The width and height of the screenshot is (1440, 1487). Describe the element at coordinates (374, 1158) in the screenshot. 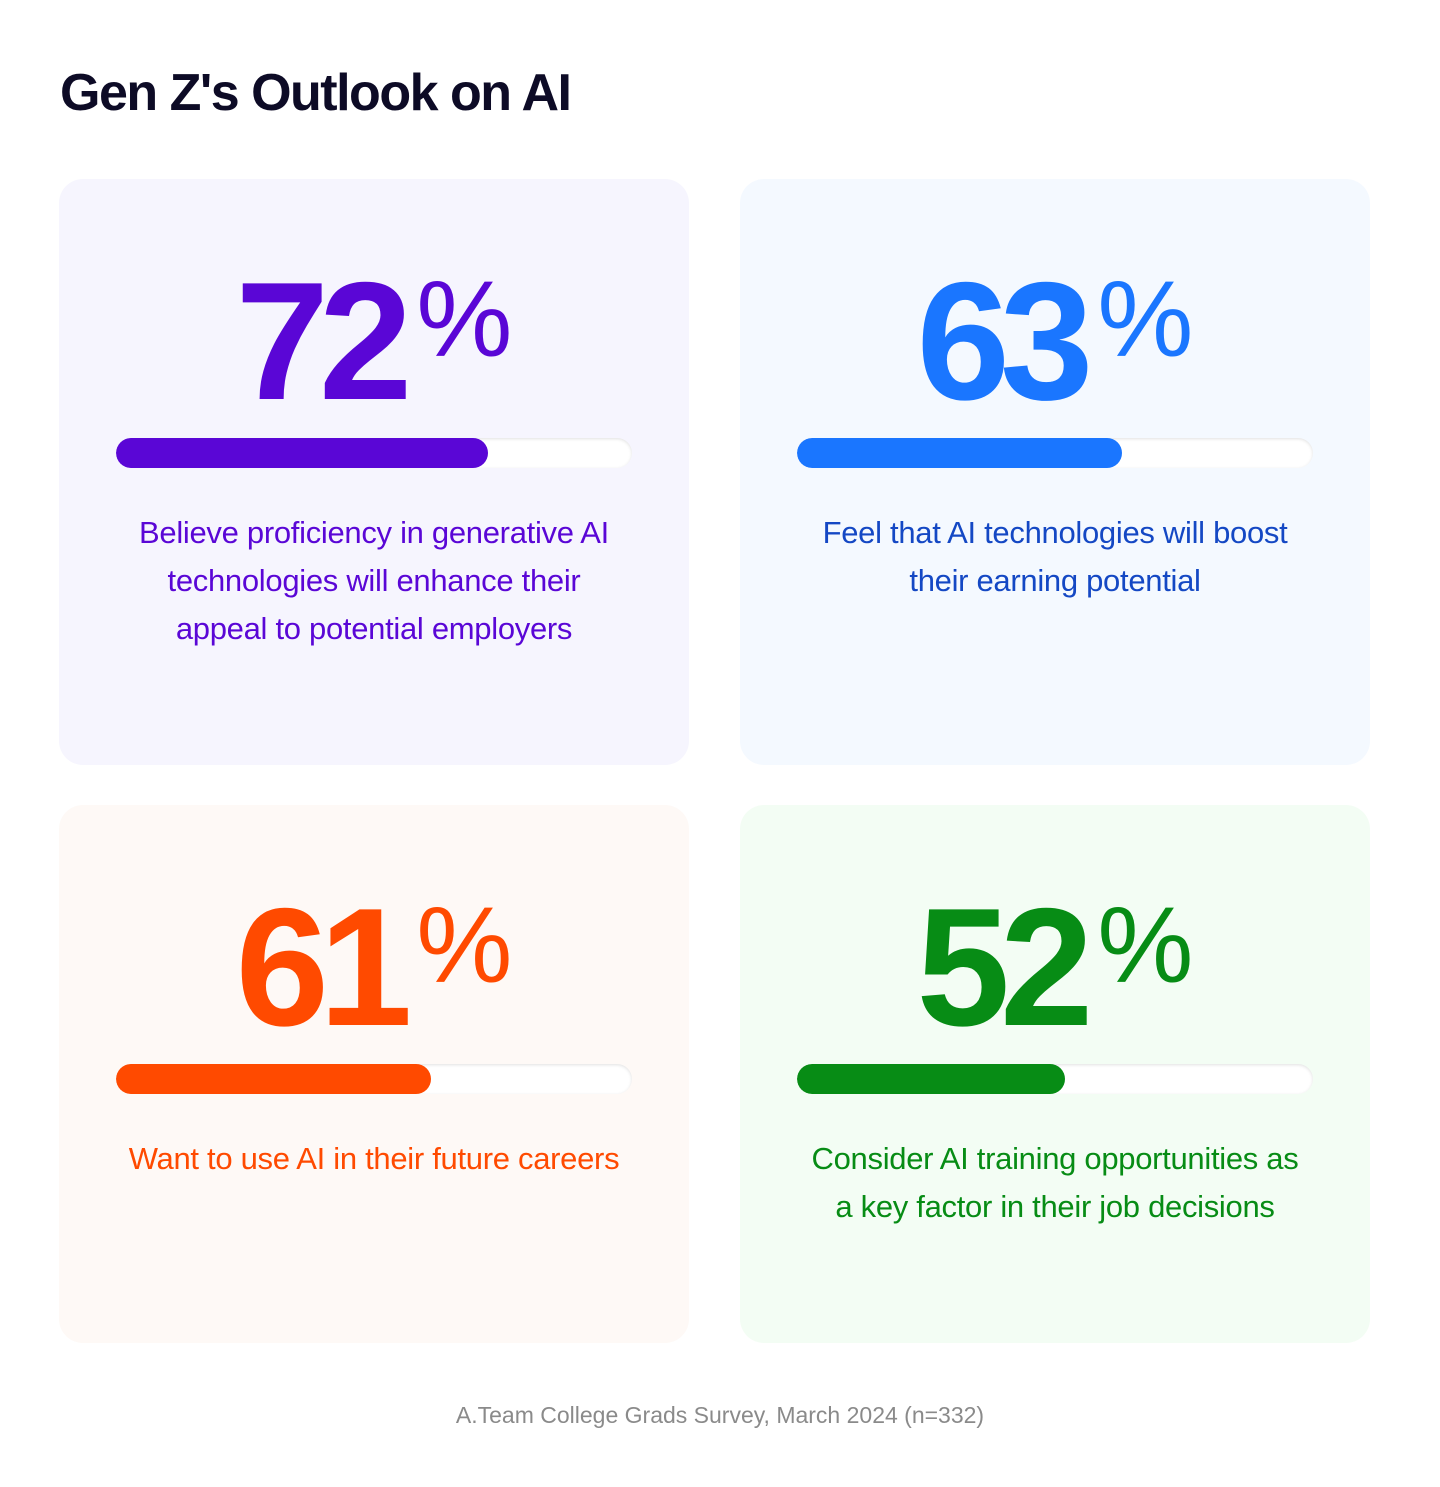

I see `stat-description: Want to use AI in their future careers` at that location.